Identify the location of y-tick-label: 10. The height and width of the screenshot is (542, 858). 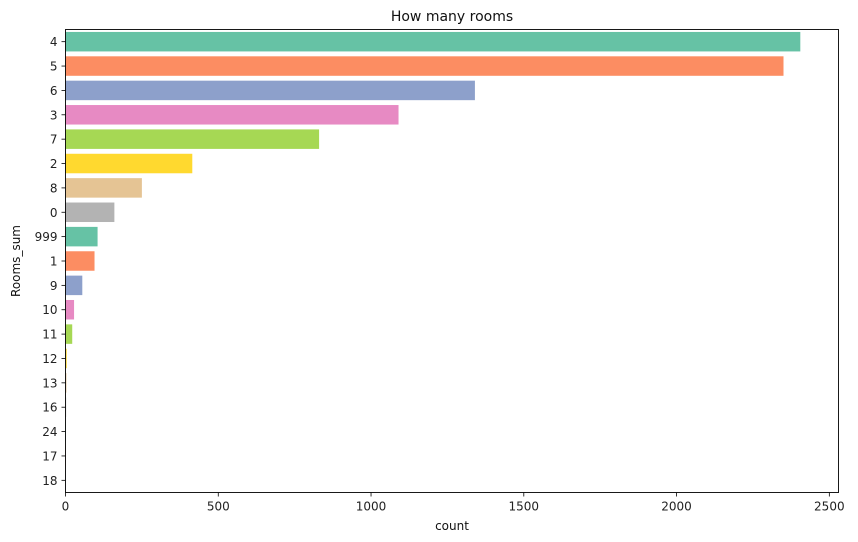
(49, 310).